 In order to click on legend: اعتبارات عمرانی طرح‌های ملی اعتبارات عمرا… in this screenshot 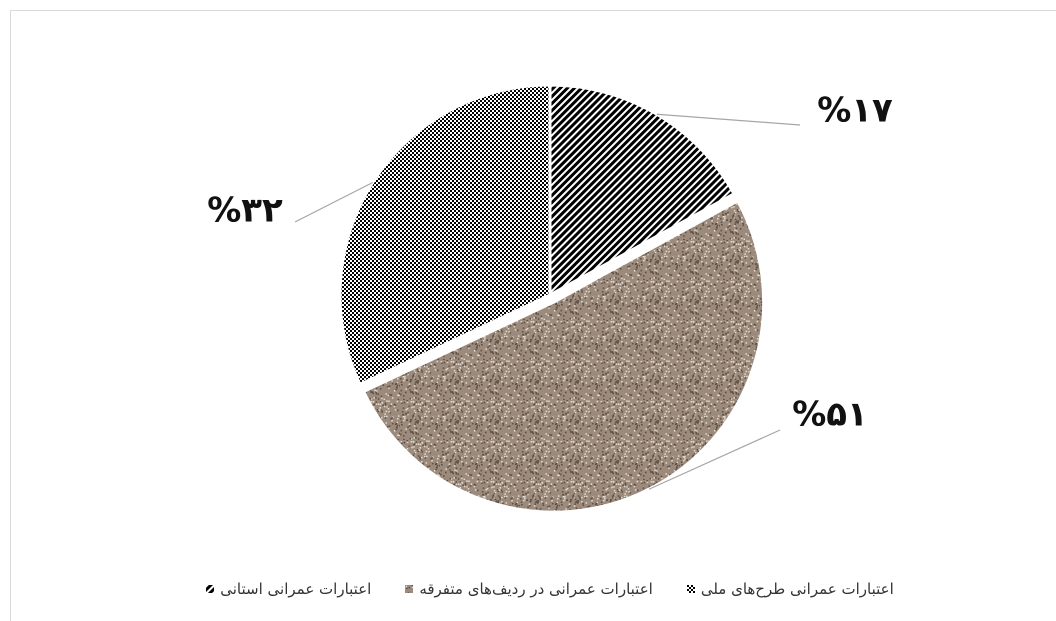, I will do `click(528, 589)`.